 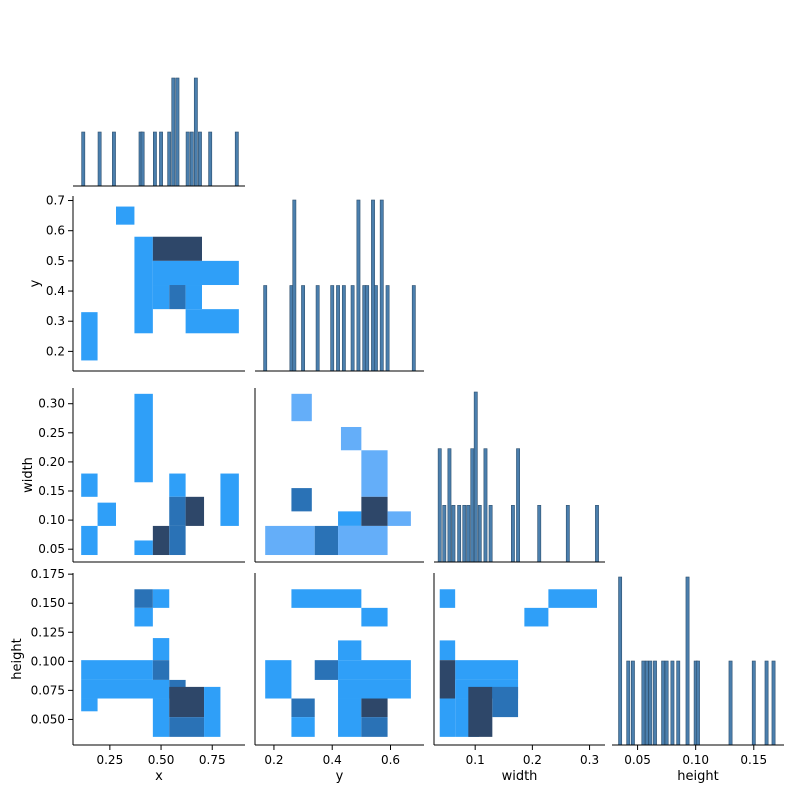 I want to click on x-tick-label-width: 0.3, so click(x=589, y=760).